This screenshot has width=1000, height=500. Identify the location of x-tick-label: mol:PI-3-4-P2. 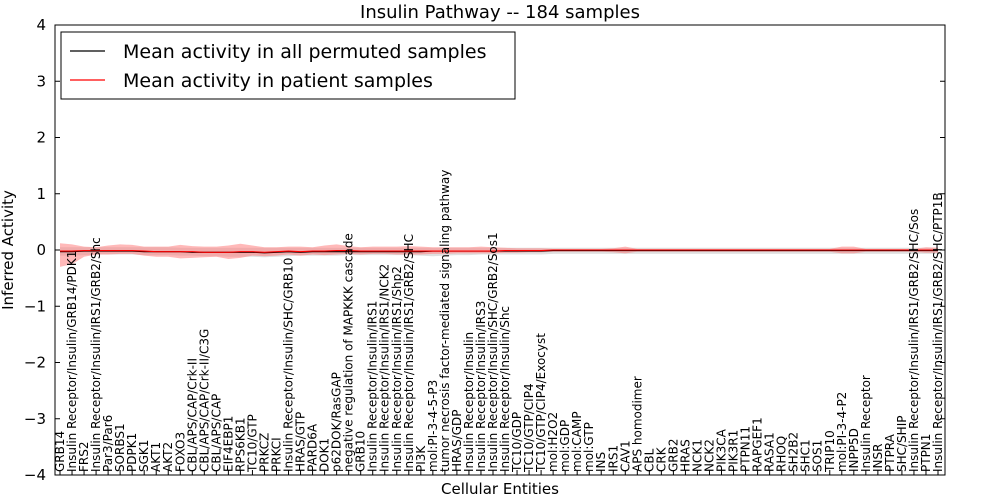
(842, 432).